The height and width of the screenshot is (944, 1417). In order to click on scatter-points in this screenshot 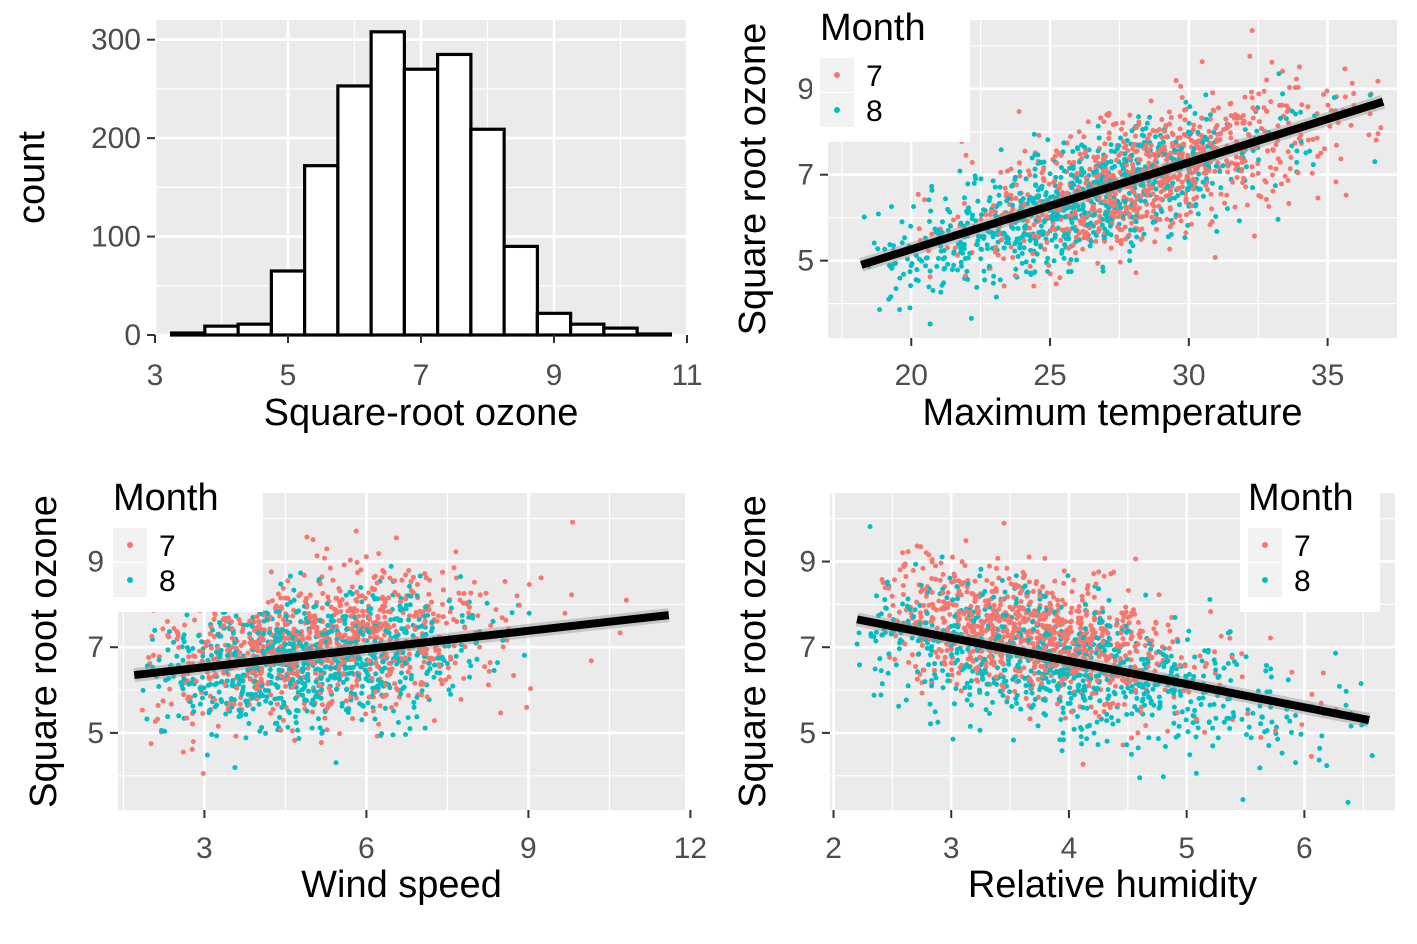, I will do `click(1122, 177)`.